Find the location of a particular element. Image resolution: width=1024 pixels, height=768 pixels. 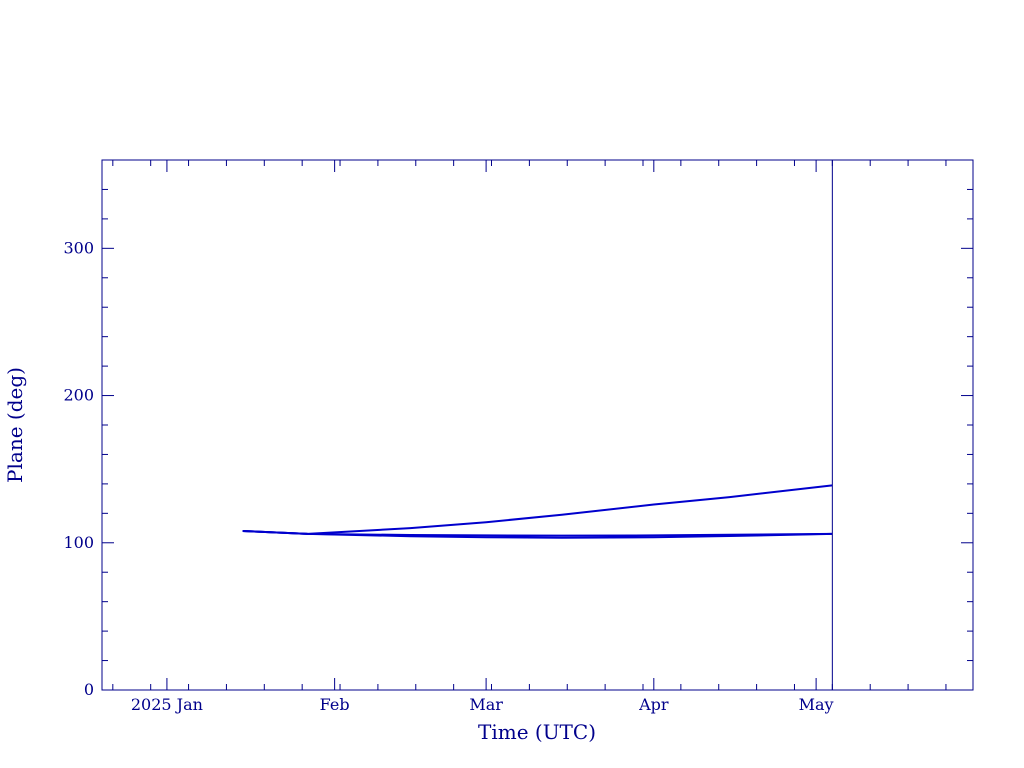

y-tick-label: 200 is located at coordinates (78, 395).